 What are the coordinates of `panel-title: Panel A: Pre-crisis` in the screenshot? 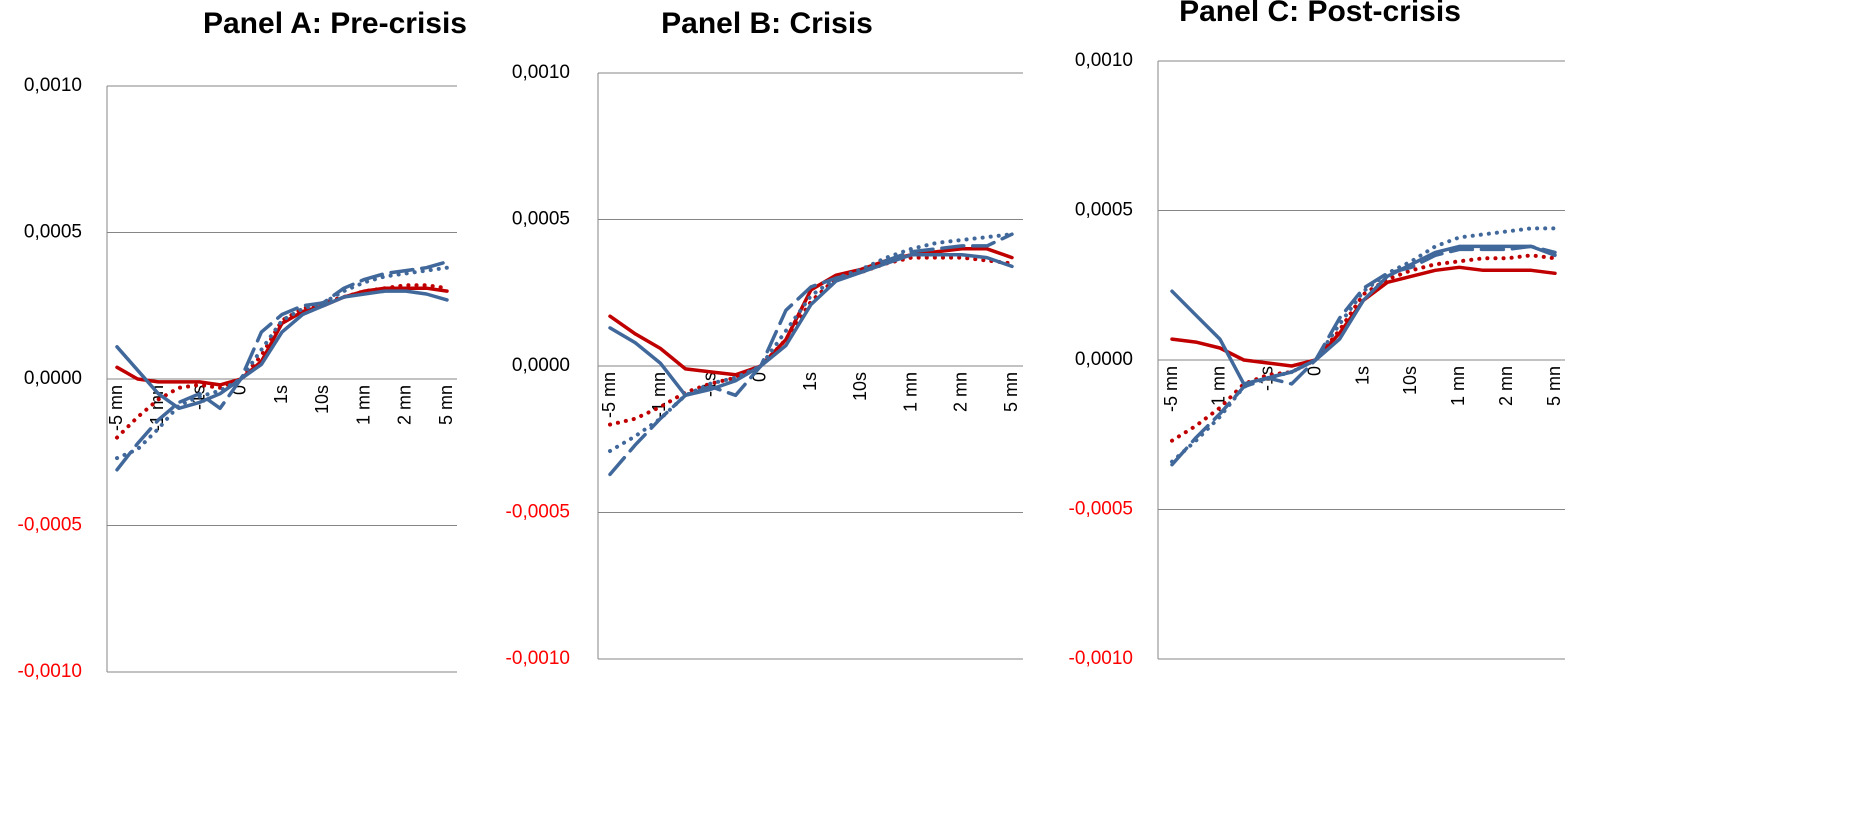 It's located at (335, 23).